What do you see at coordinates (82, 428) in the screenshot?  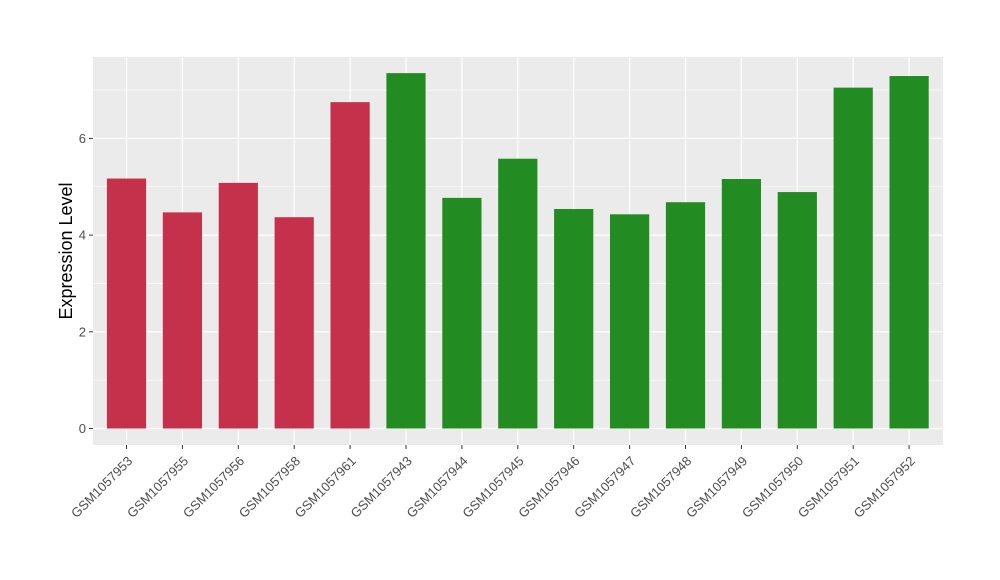 I see `y-tick-label: 0` at bounding box center [82, 428].